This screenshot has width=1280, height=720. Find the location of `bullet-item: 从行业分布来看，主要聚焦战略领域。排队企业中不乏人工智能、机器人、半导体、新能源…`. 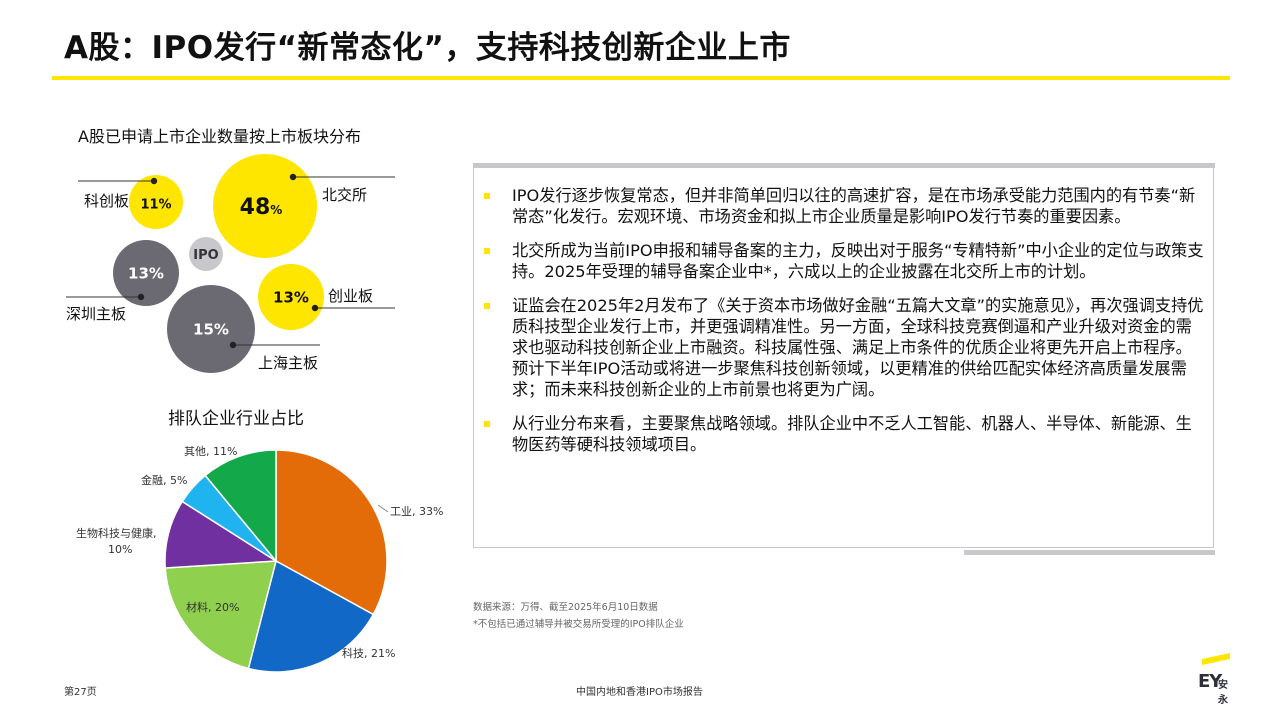

bullet-item: 从行业分布来看，主要聚焦战略领域。排队企业中不乏人工智能、机器人、半导体、新能源… is located at coordinates (843, 434).